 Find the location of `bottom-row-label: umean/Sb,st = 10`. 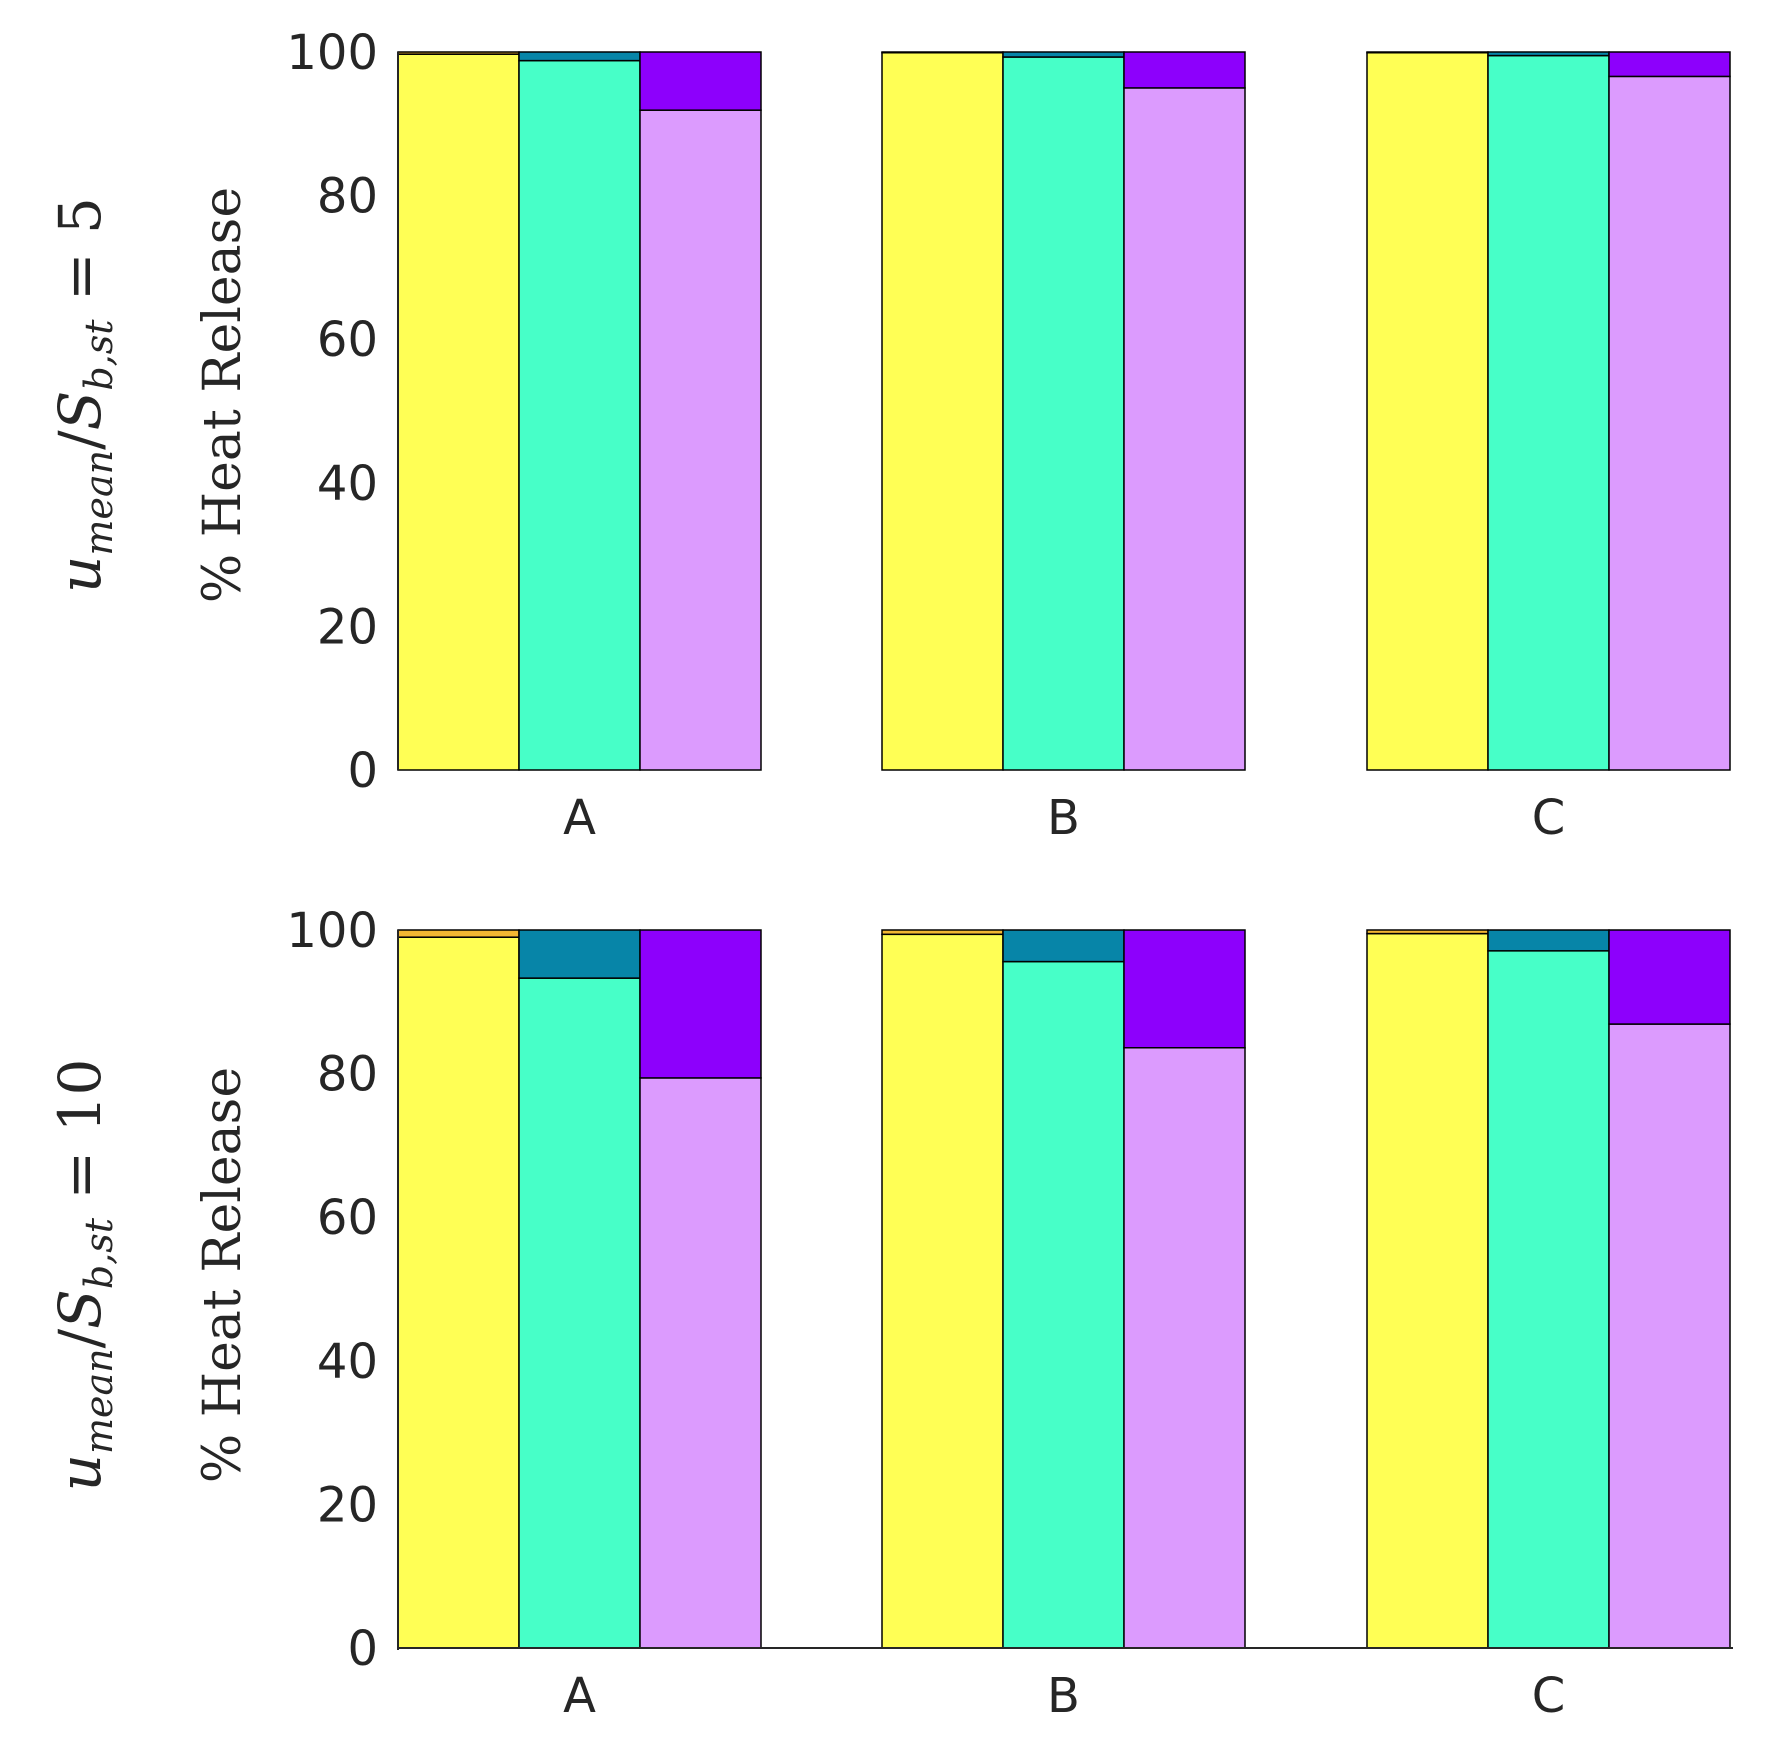

bottom-row-label: umean/Sb,st = 10 is located at coordinates (83, 1275).